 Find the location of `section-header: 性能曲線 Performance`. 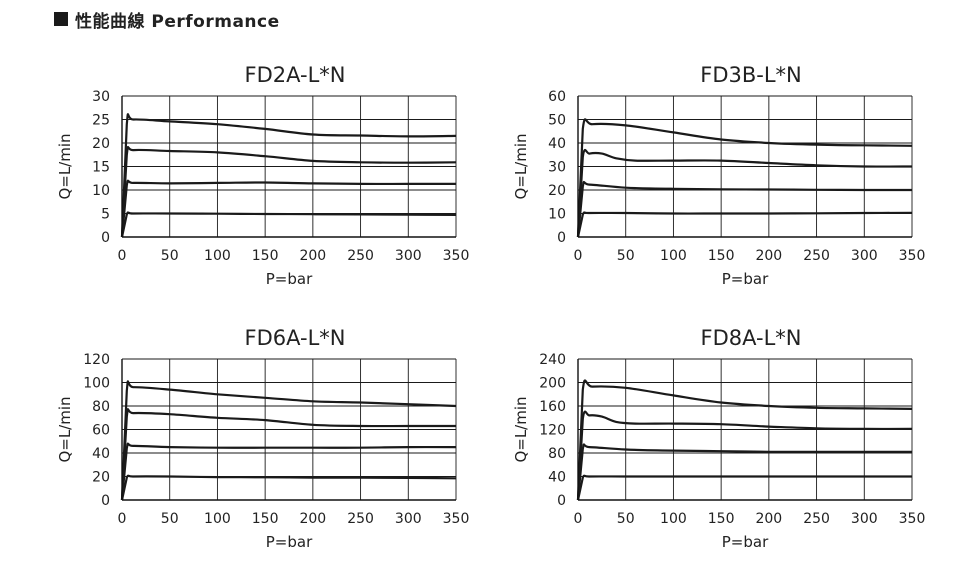

section-header: 性能曲線 Performance is located at coordinates (167, 19).